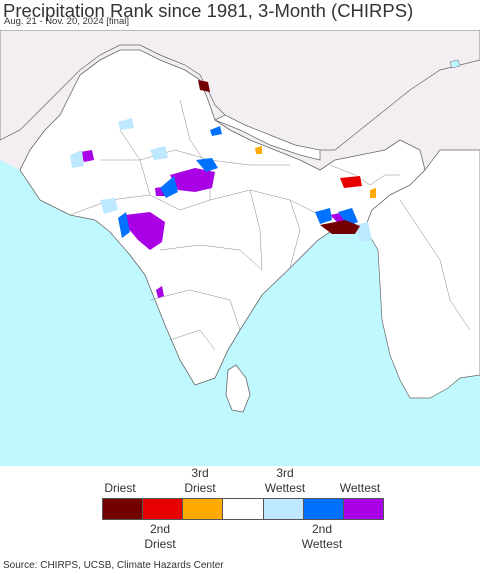  What do you see at coordinates (20, 180) in the screenshot?
I see `ocean-west` at bounding box center [20, 180].